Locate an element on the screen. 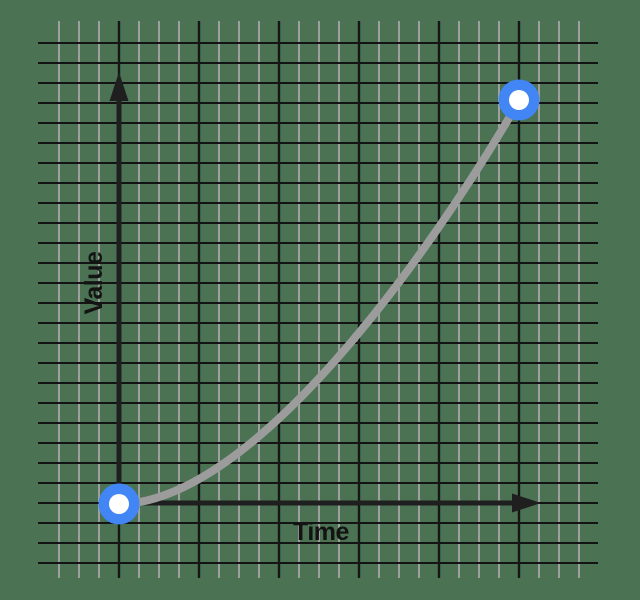  start-point-inner-circle is located at coordinates (119, 504).